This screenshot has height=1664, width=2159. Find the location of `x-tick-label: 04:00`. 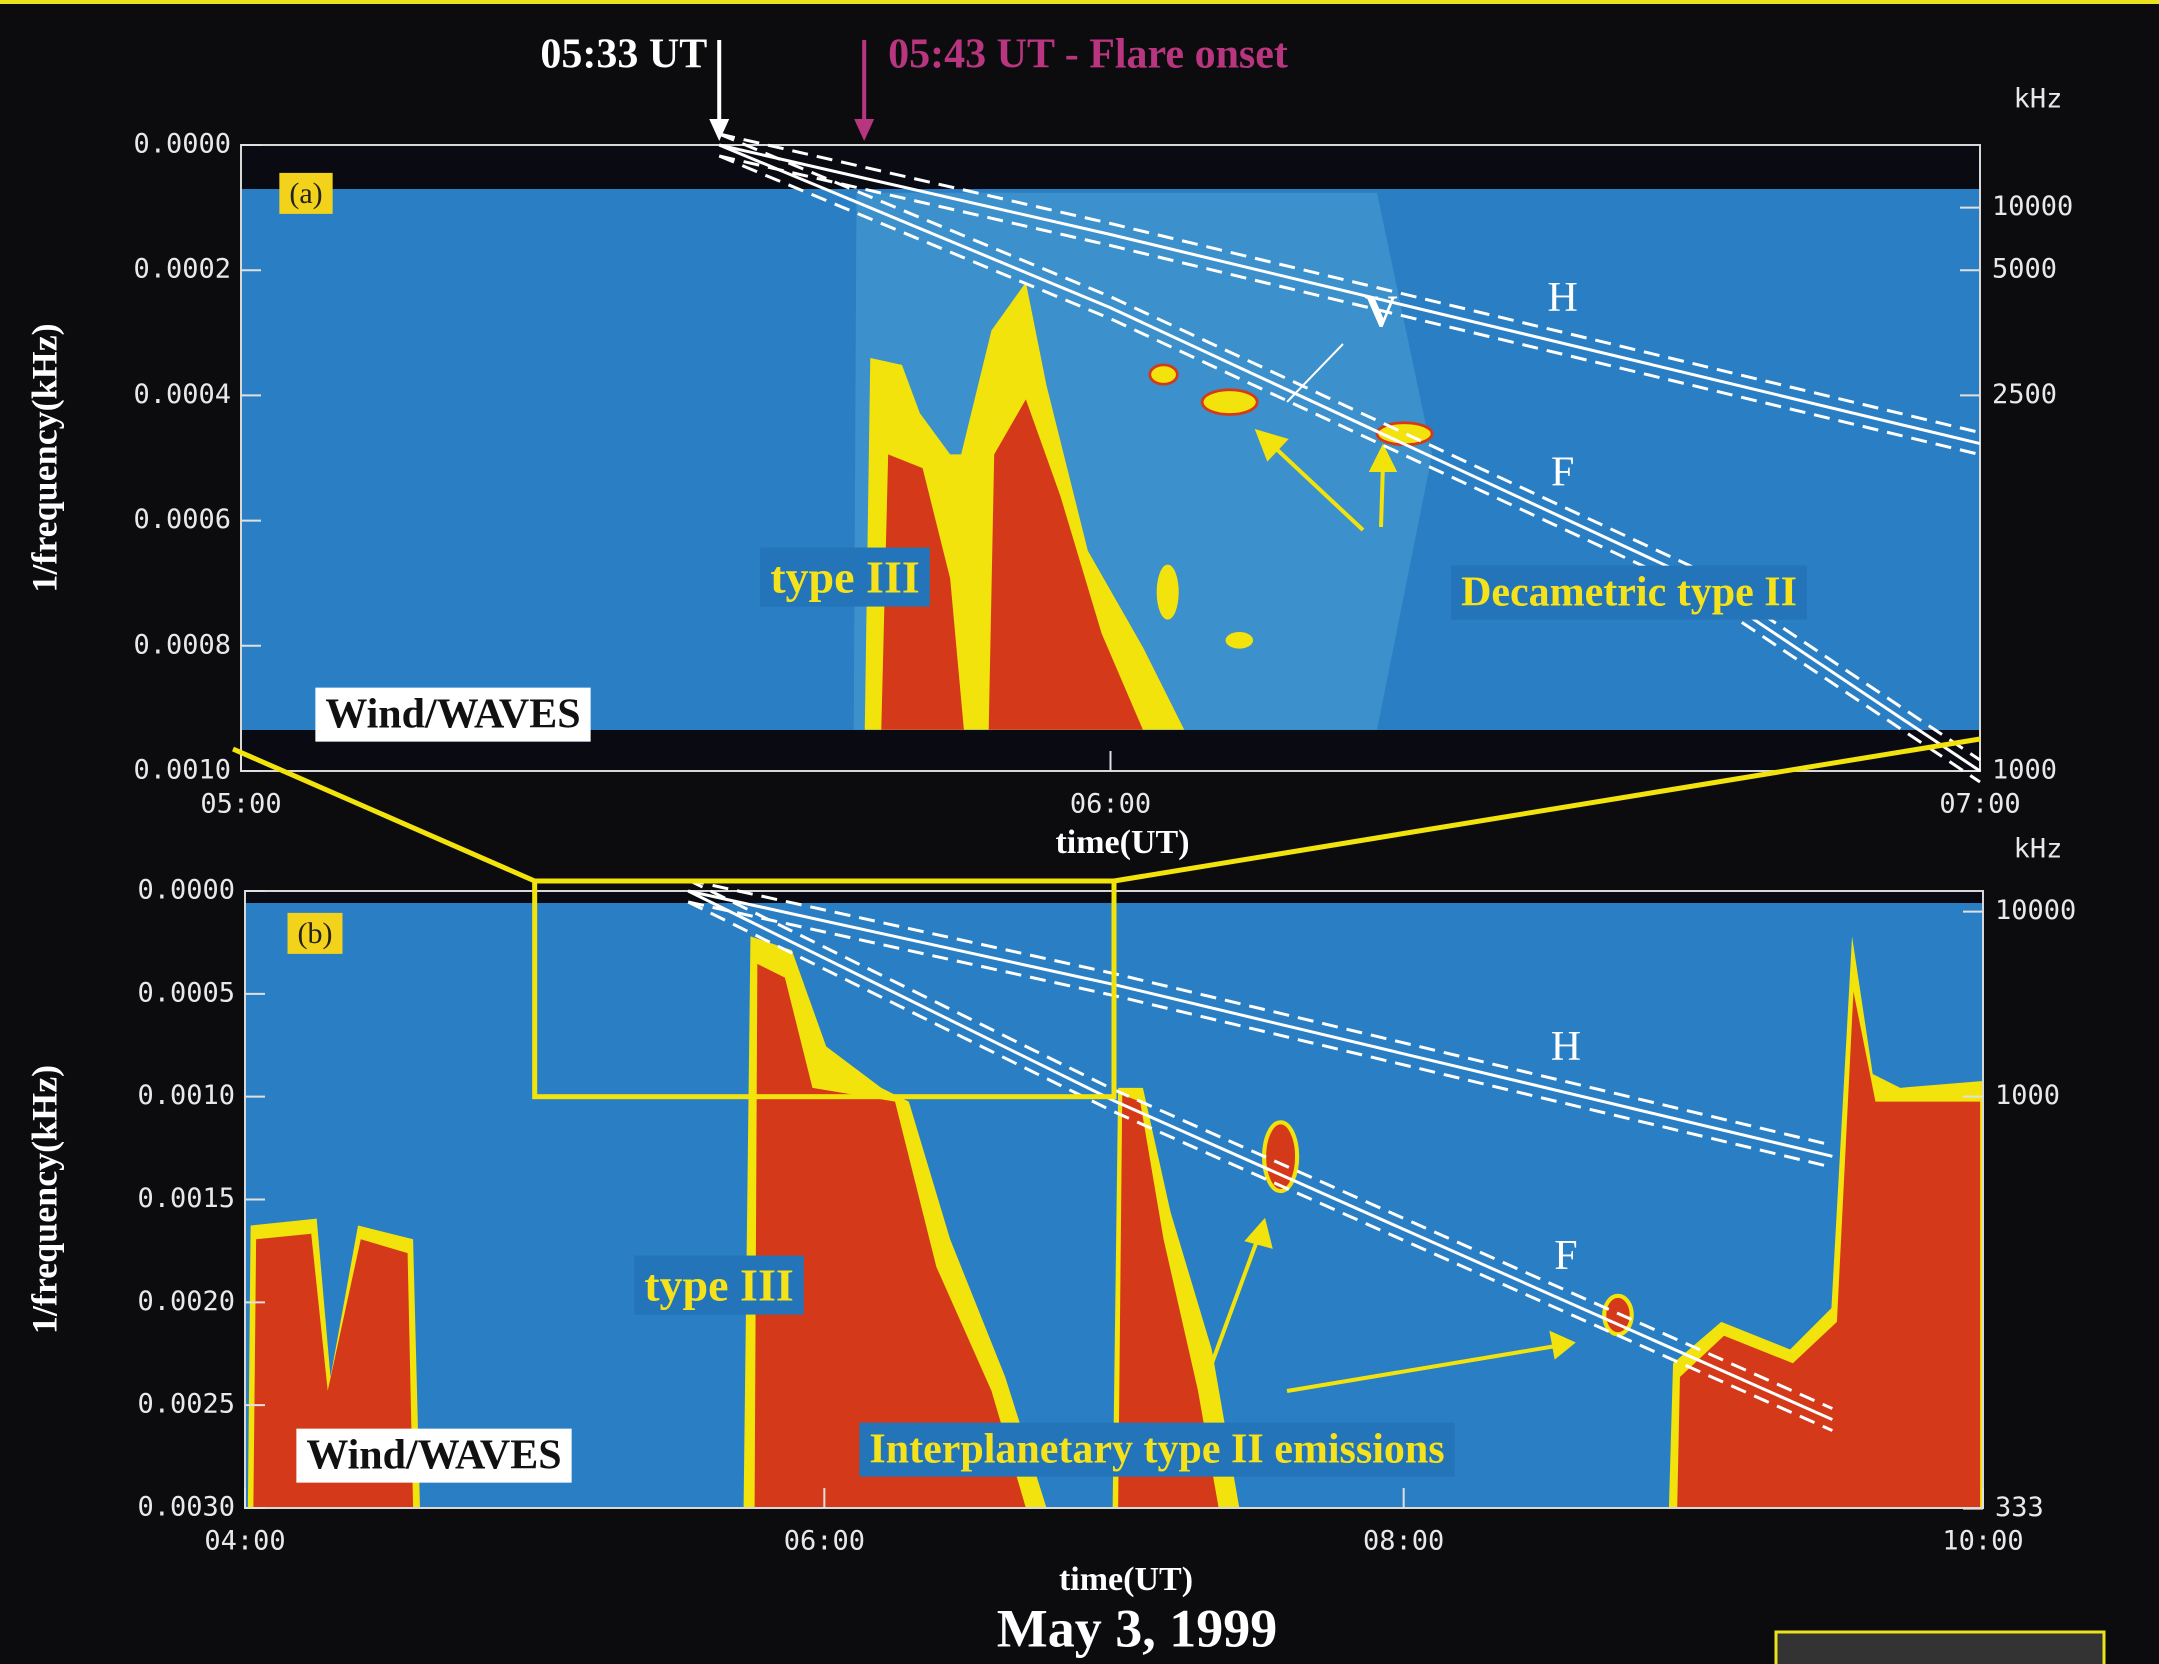

x-tick-label: 04:00 is located at coordinates (244, 1541).